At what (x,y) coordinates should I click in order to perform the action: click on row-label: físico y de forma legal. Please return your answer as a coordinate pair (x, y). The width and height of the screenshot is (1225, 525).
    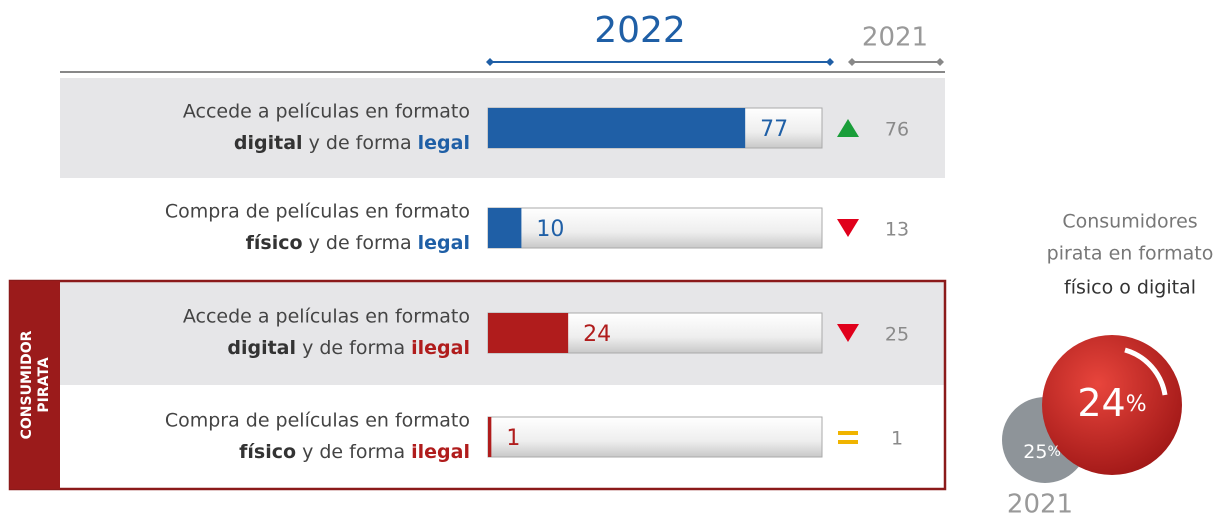
    Looking at the image, I should click on (358, 243).